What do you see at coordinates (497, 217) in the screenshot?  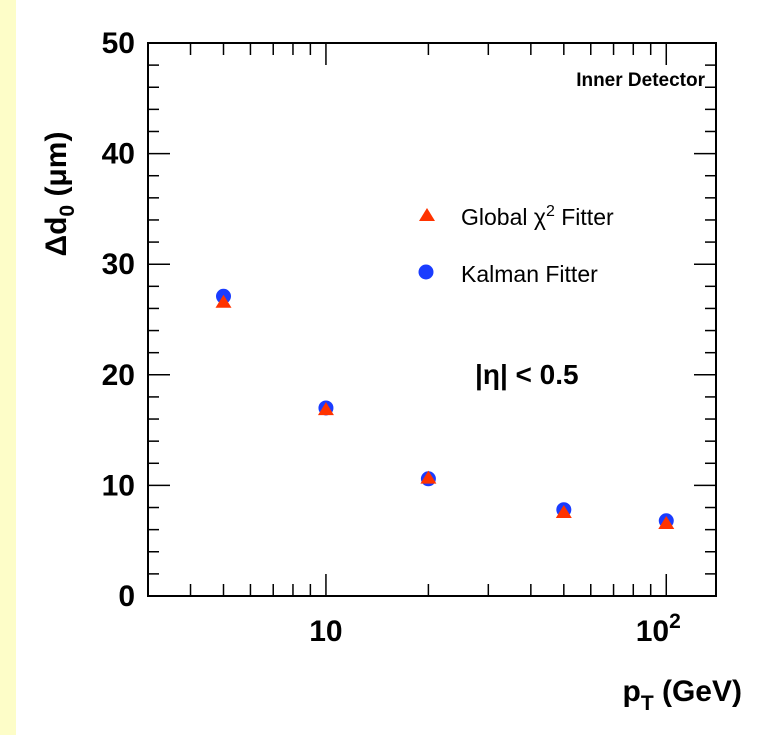 I see `legend-global-text: Global` at bounding box center [497, 217].